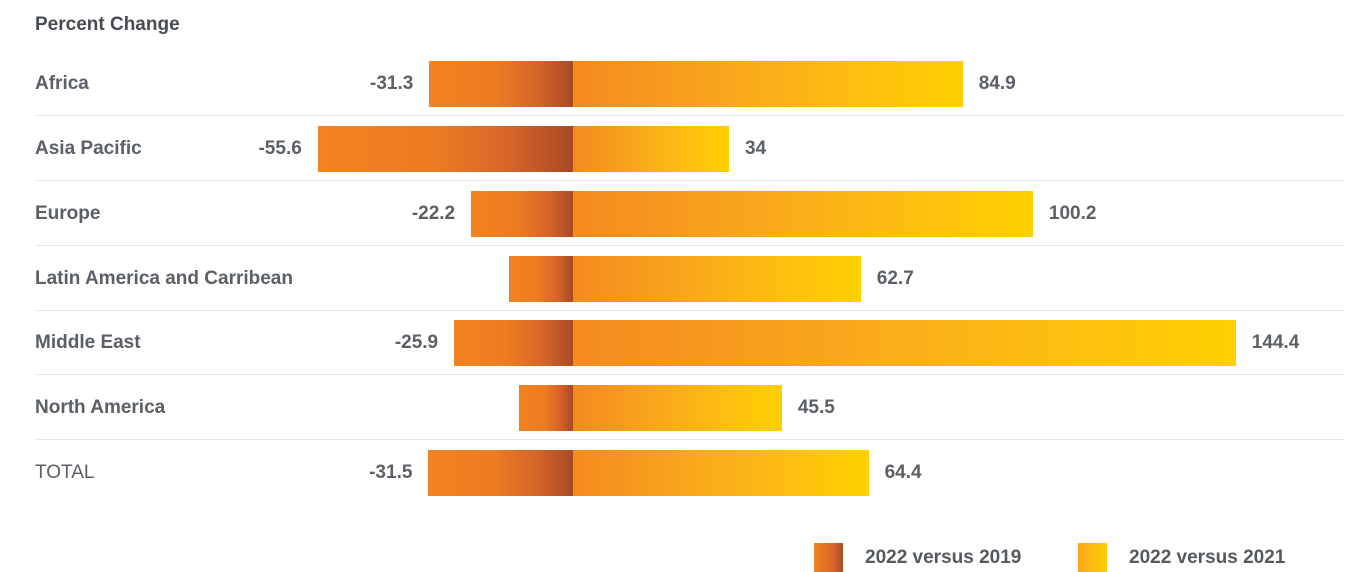  I want to click on value-label-2019: -55.6, so click(280, 148).